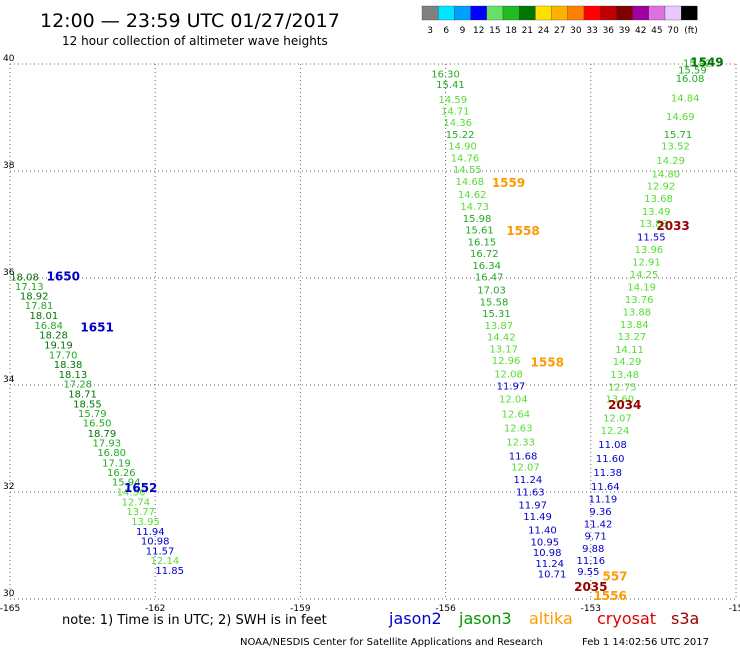  Describe the element at coordinates (641, 287) in the screenshot. I see `wave-height-point: 14.19` at that location.